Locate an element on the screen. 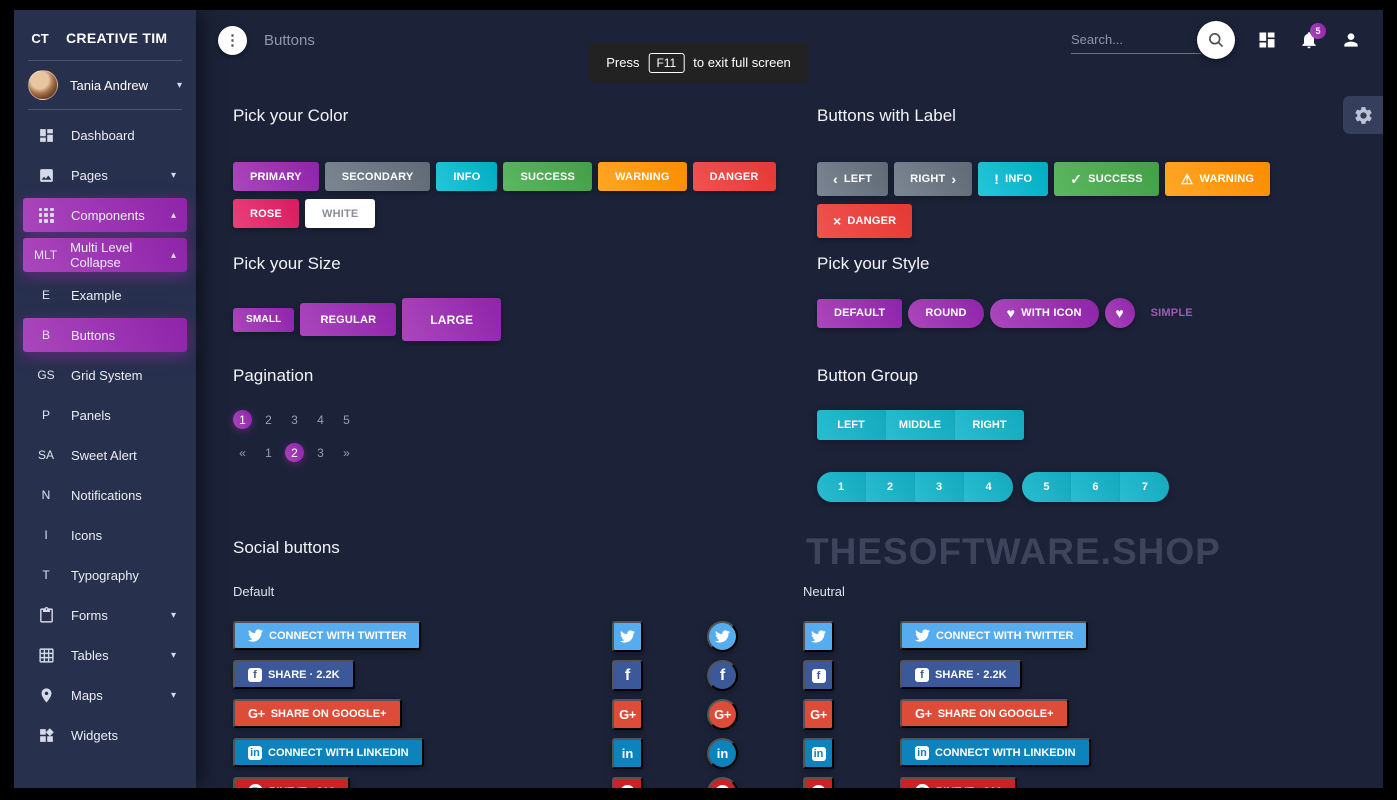  search-button is located at coordinates (1216, 40).